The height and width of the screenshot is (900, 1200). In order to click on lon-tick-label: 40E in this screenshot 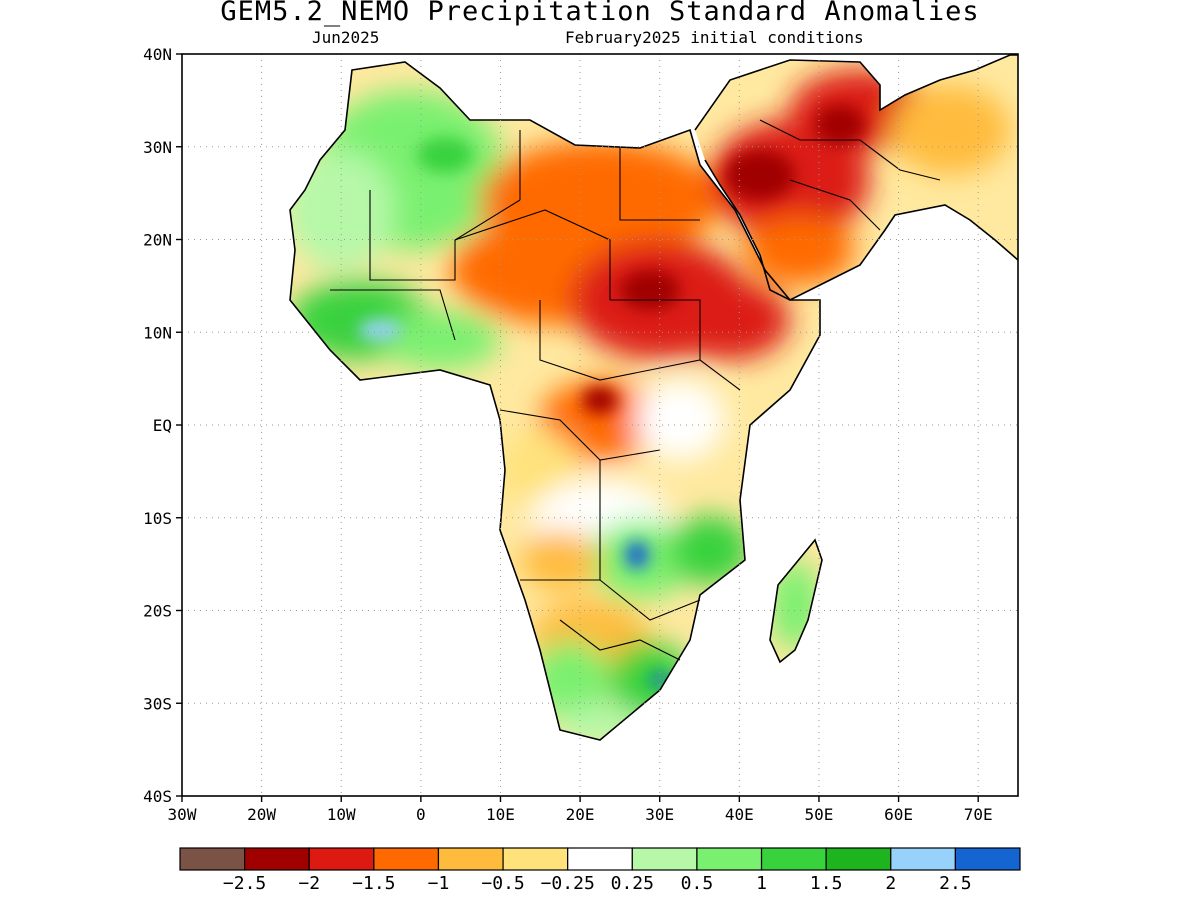, I will do `click(739, 814)`.